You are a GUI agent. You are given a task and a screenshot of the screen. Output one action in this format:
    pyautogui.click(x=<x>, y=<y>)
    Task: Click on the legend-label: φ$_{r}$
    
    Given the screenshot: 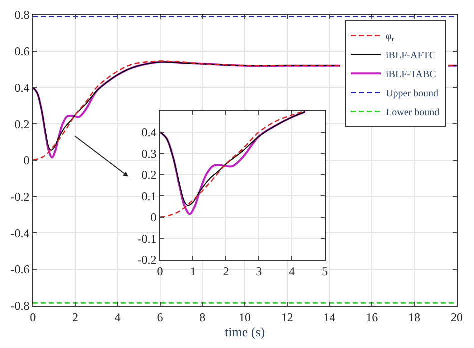 What is the action you would take?
    pyautogui.click(x=390, y=38)
    